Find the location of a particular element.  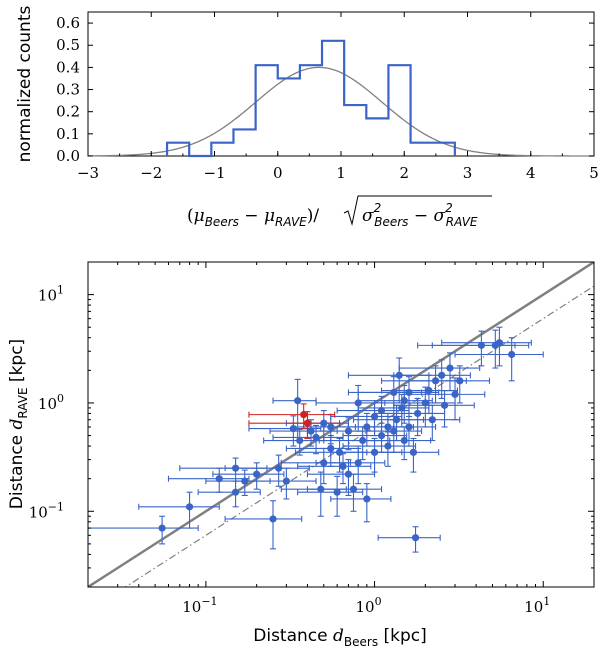

x-tick-label: −3 is located at coordinates (88, 173).